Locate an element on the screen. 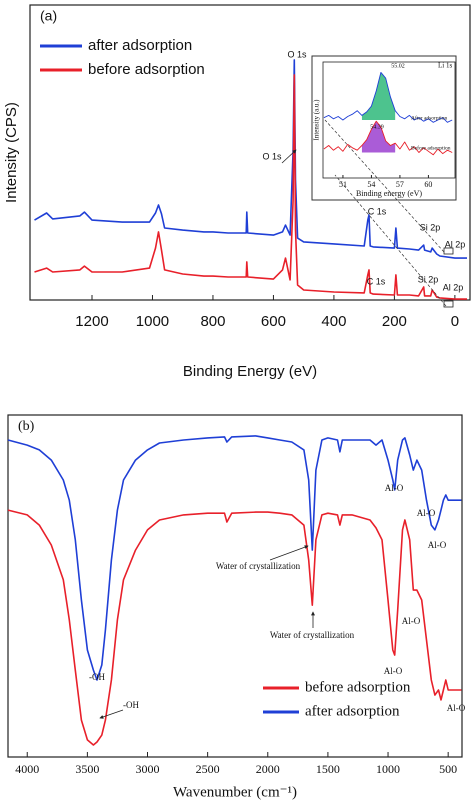  x-tick-label: 400 is located at coordinates (333, 321).